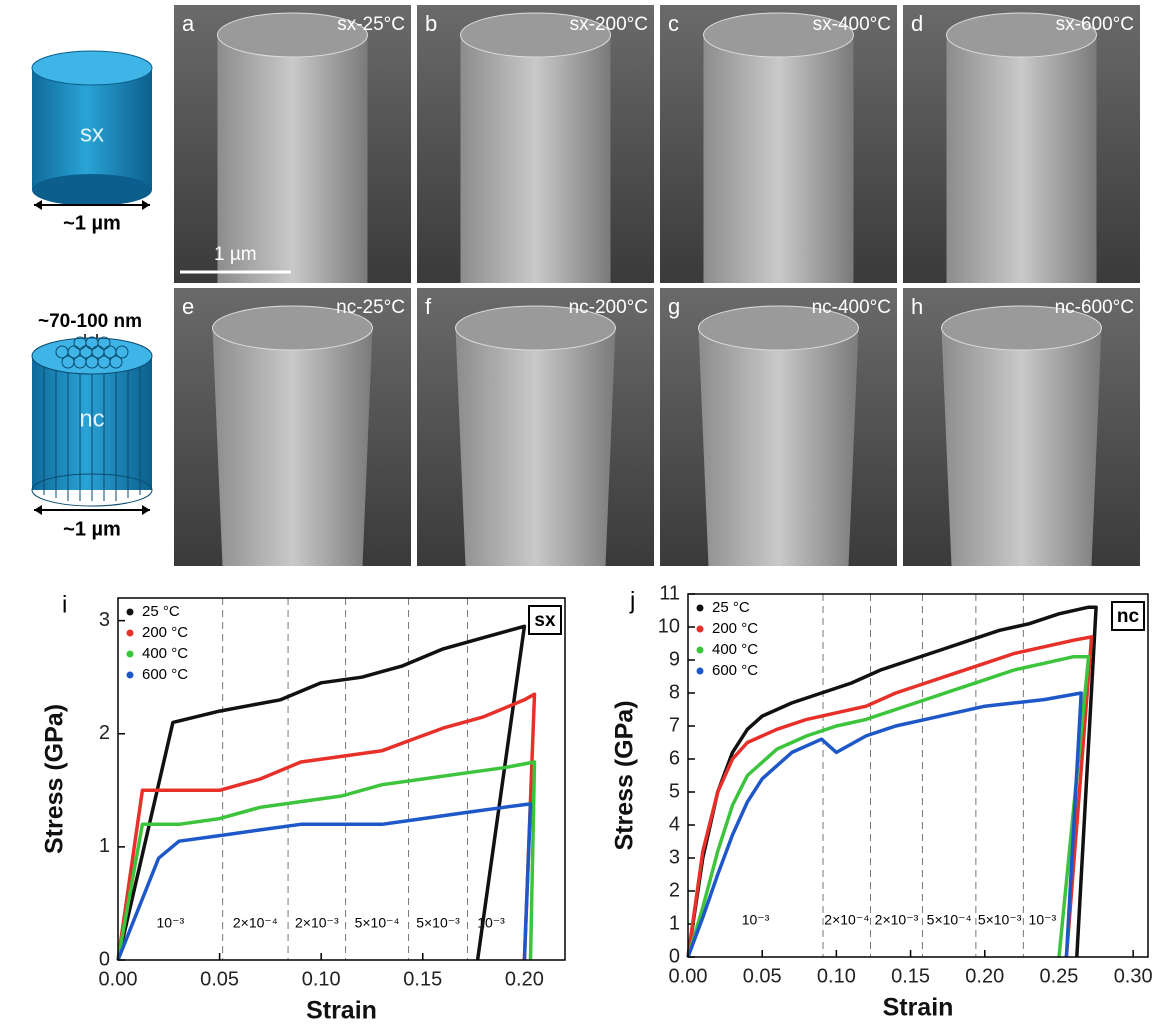 The width and height of the screenshot is (1161, 1031). What do you see at coordinates (917, 306) in the screenshot?
I see `panel-letter: h` at bounding box center [917, 306].